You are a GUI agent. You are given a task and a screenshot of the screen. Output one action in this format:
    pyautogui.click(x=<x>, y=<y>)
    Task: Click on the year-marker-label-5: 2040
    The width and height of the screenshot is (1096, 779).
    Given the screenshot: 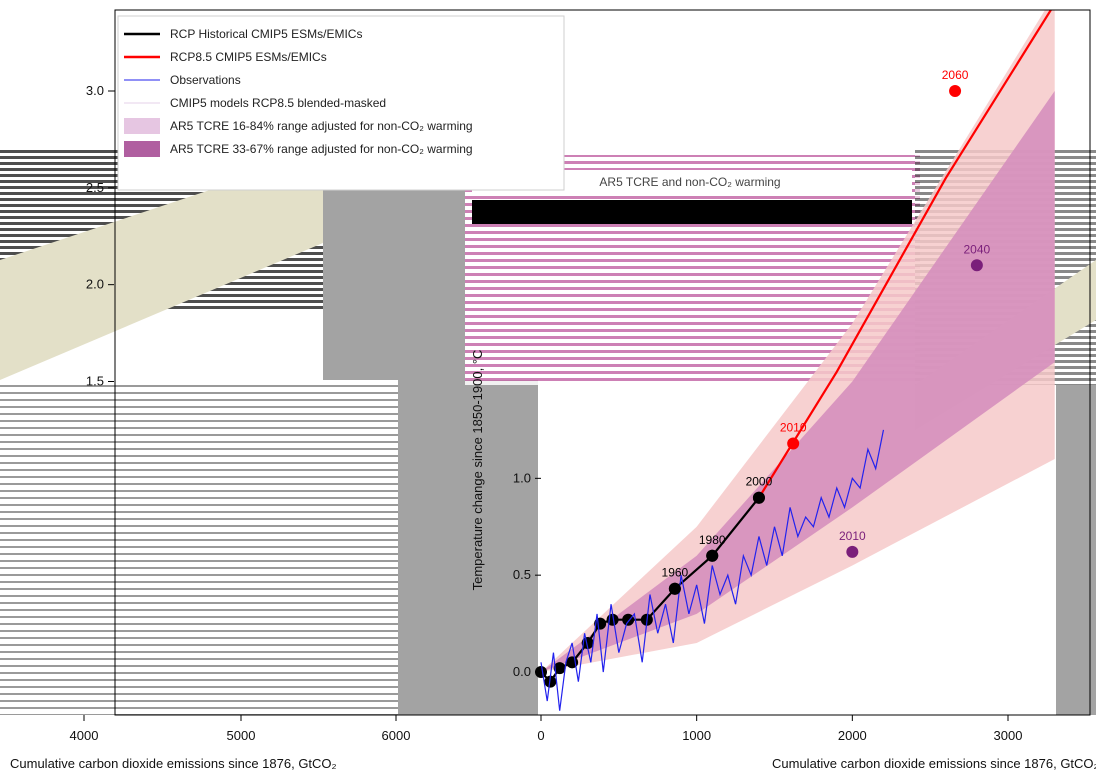 What is the action you would take?
    pyautogui.click(x=977, y=249)
    